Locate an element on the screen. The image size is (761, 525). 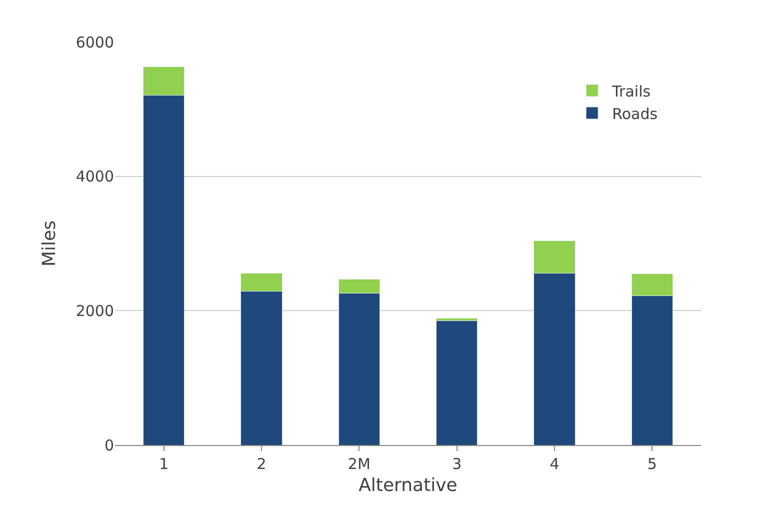
x-tick-label: 5 is located at coordinates (652, 464).